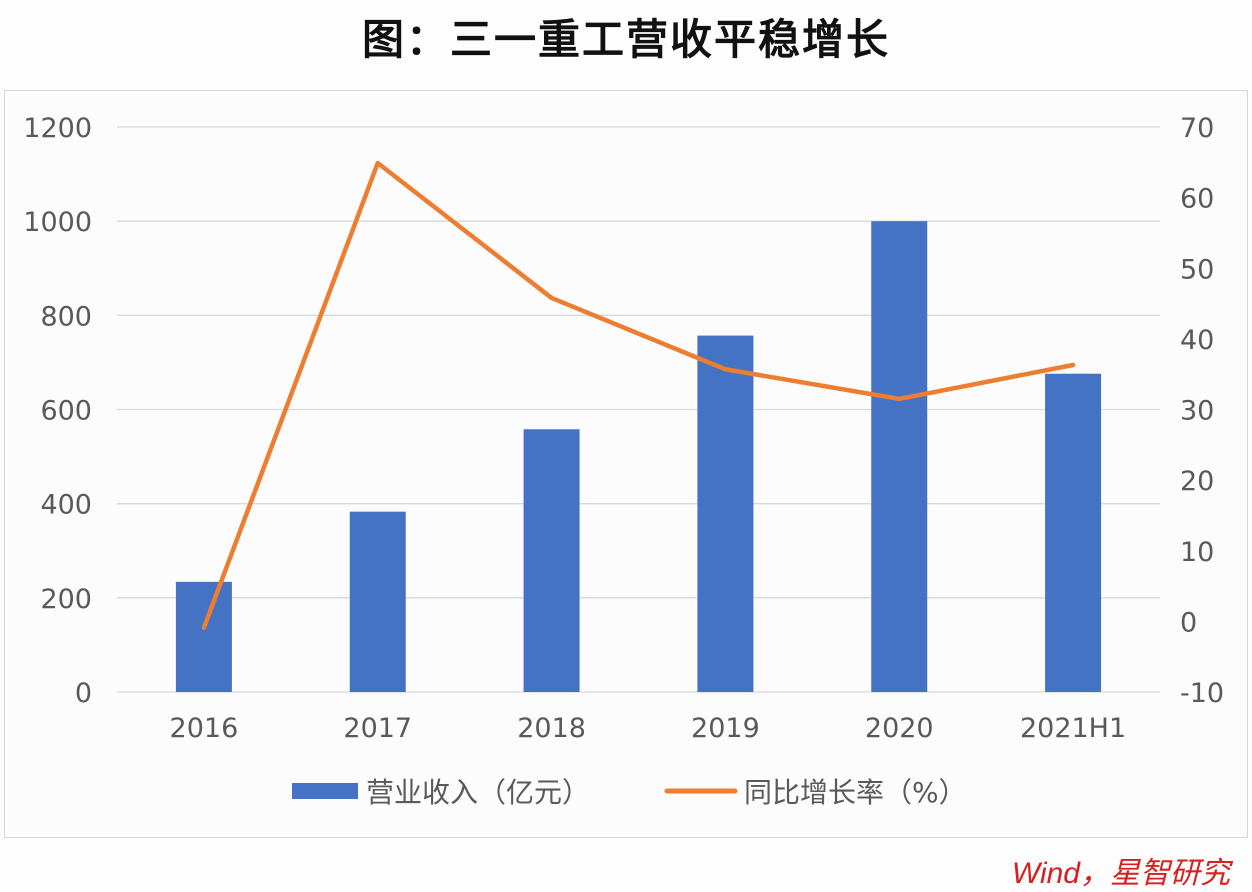 This screenshot has width=1252, height=892. I want to click on left-tick-label: 1000, so click(57, 222).